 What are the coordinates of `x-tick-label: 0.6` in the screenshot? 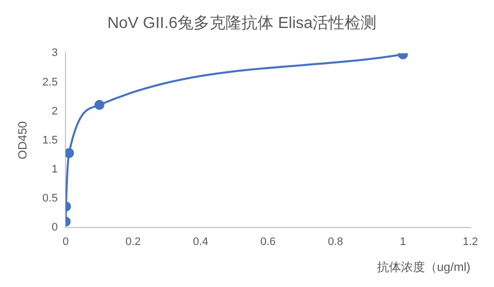 It's located at (268, 242).